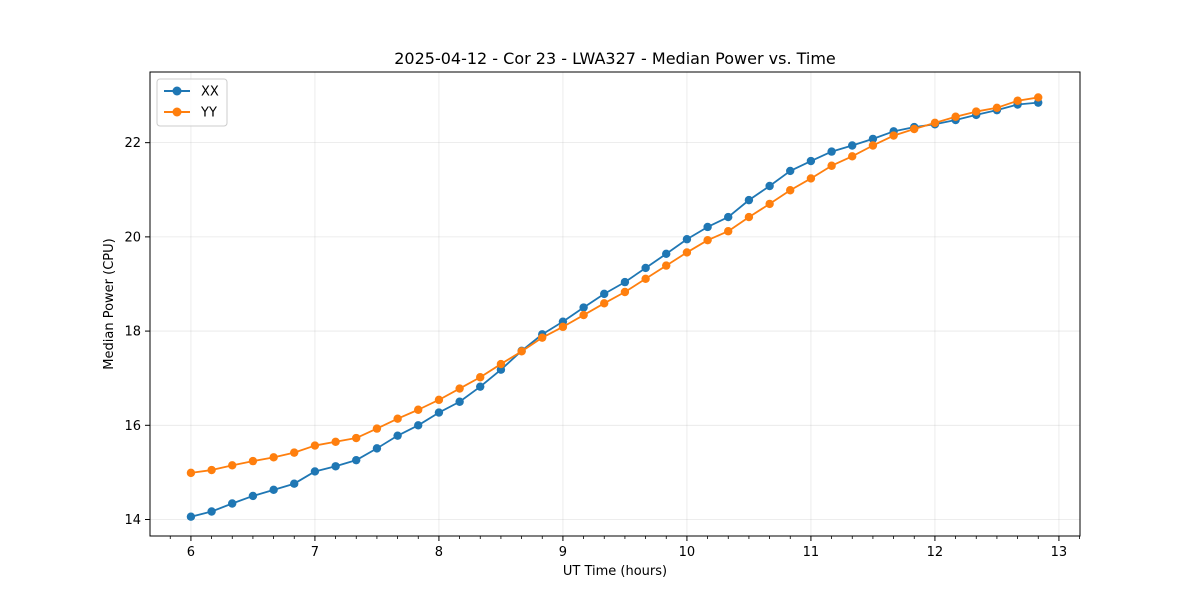 This screenshot has height=600, width=1200. What do you see at coordinates (132, 332) in the screenshot?
I see `y-tick-label: 18` at bounding box center [132, 332].